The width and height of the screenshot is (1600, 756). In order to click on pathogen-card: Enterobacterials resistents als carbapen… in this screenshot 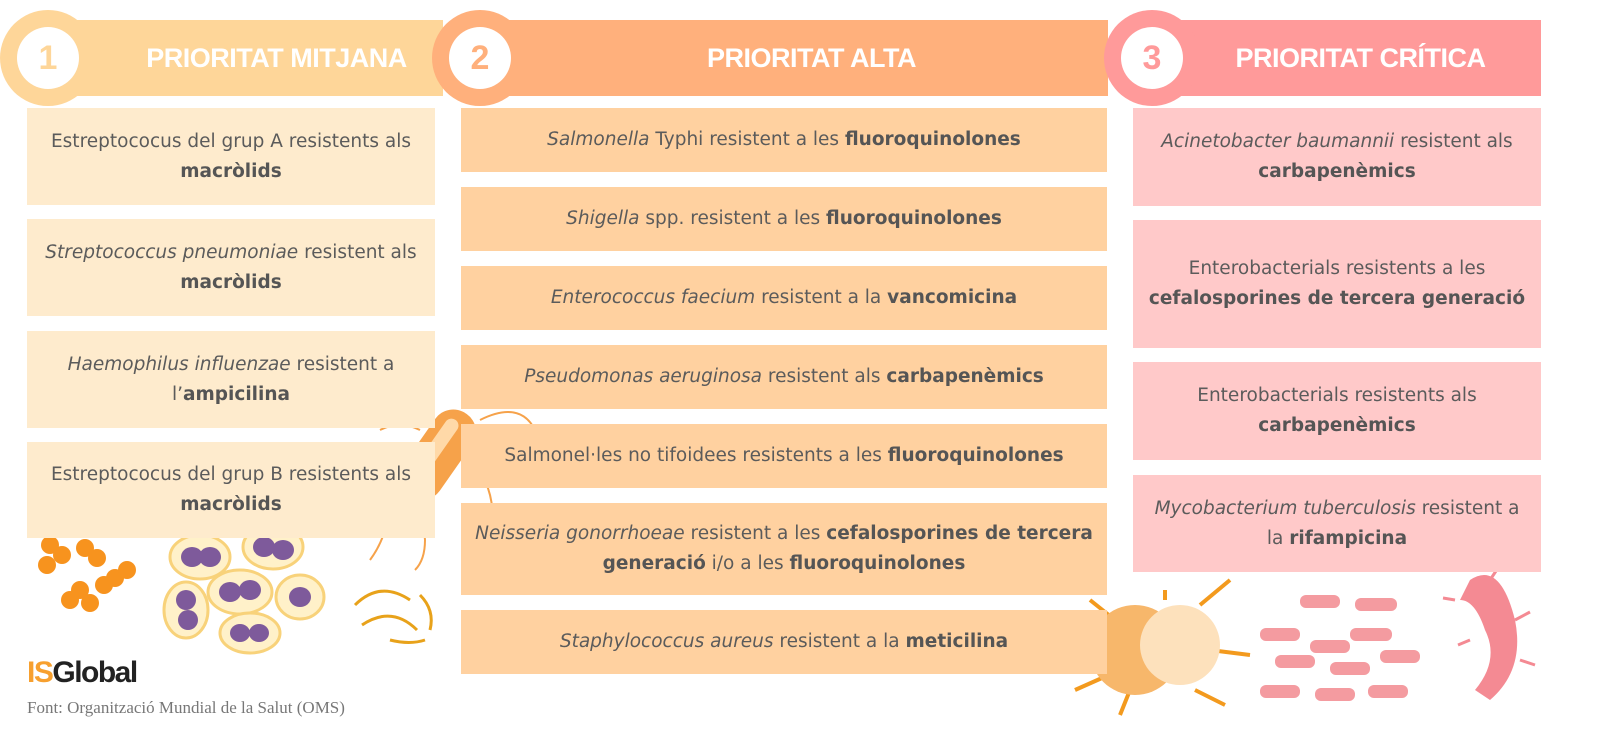, I will do `click(1337, 411)`.